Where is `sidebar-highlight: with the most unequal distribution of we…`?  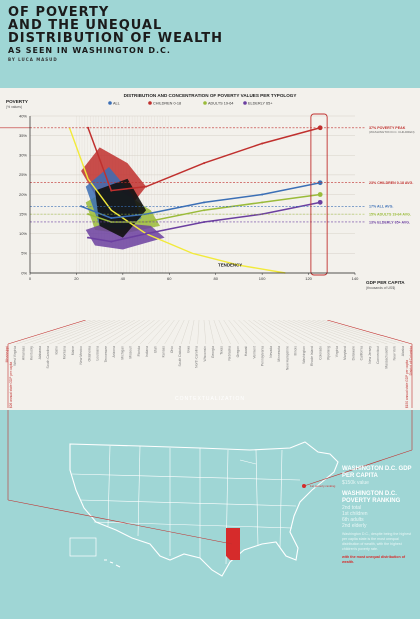 sidebar-highlight: with the most unequal distribution of we… is located at coordinates (374, 559).